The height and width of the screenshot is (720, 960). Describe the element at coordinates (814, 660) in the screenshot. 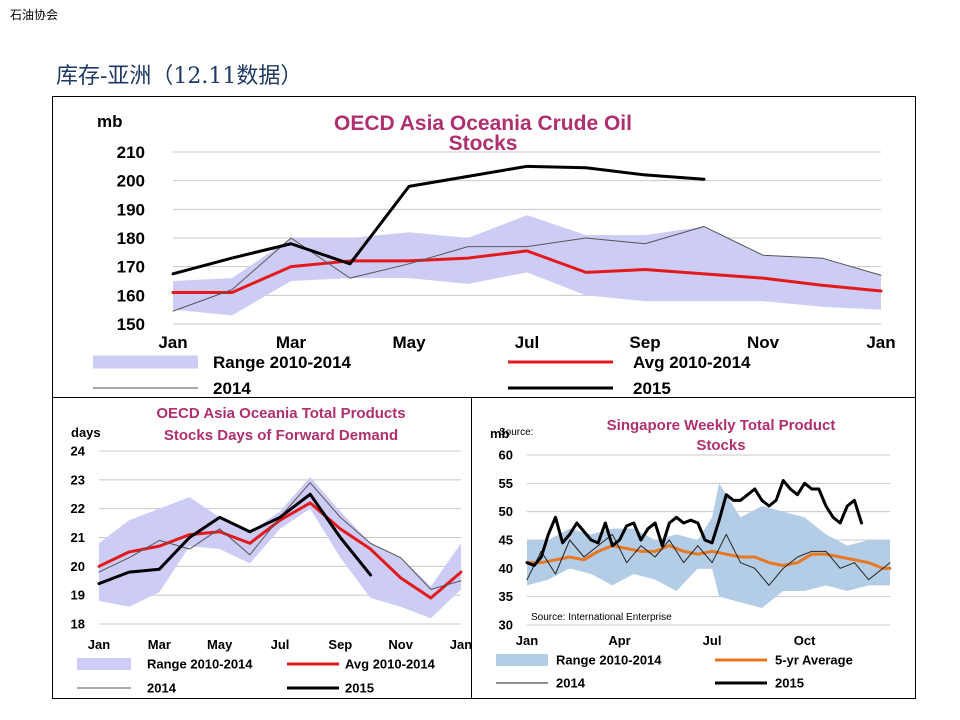

I see `legend-label: 5-yr Average` at that location.